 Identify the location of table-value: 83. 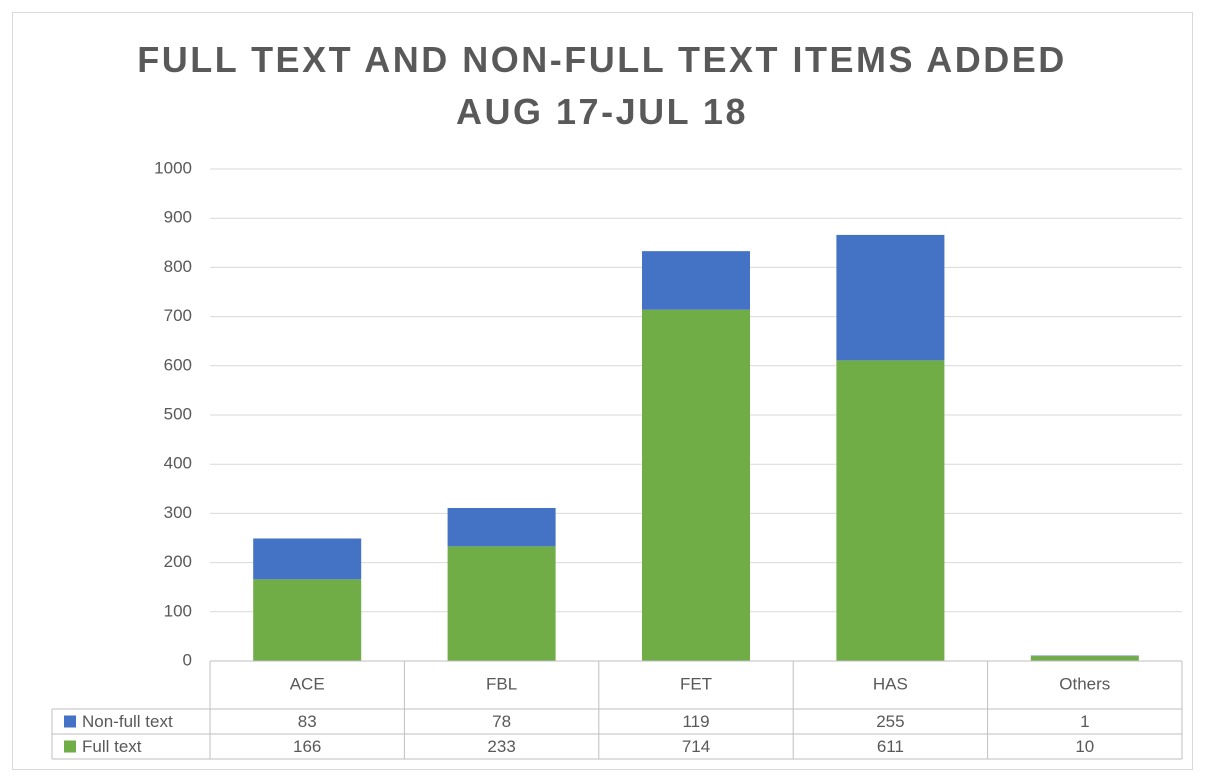
(307, 721).